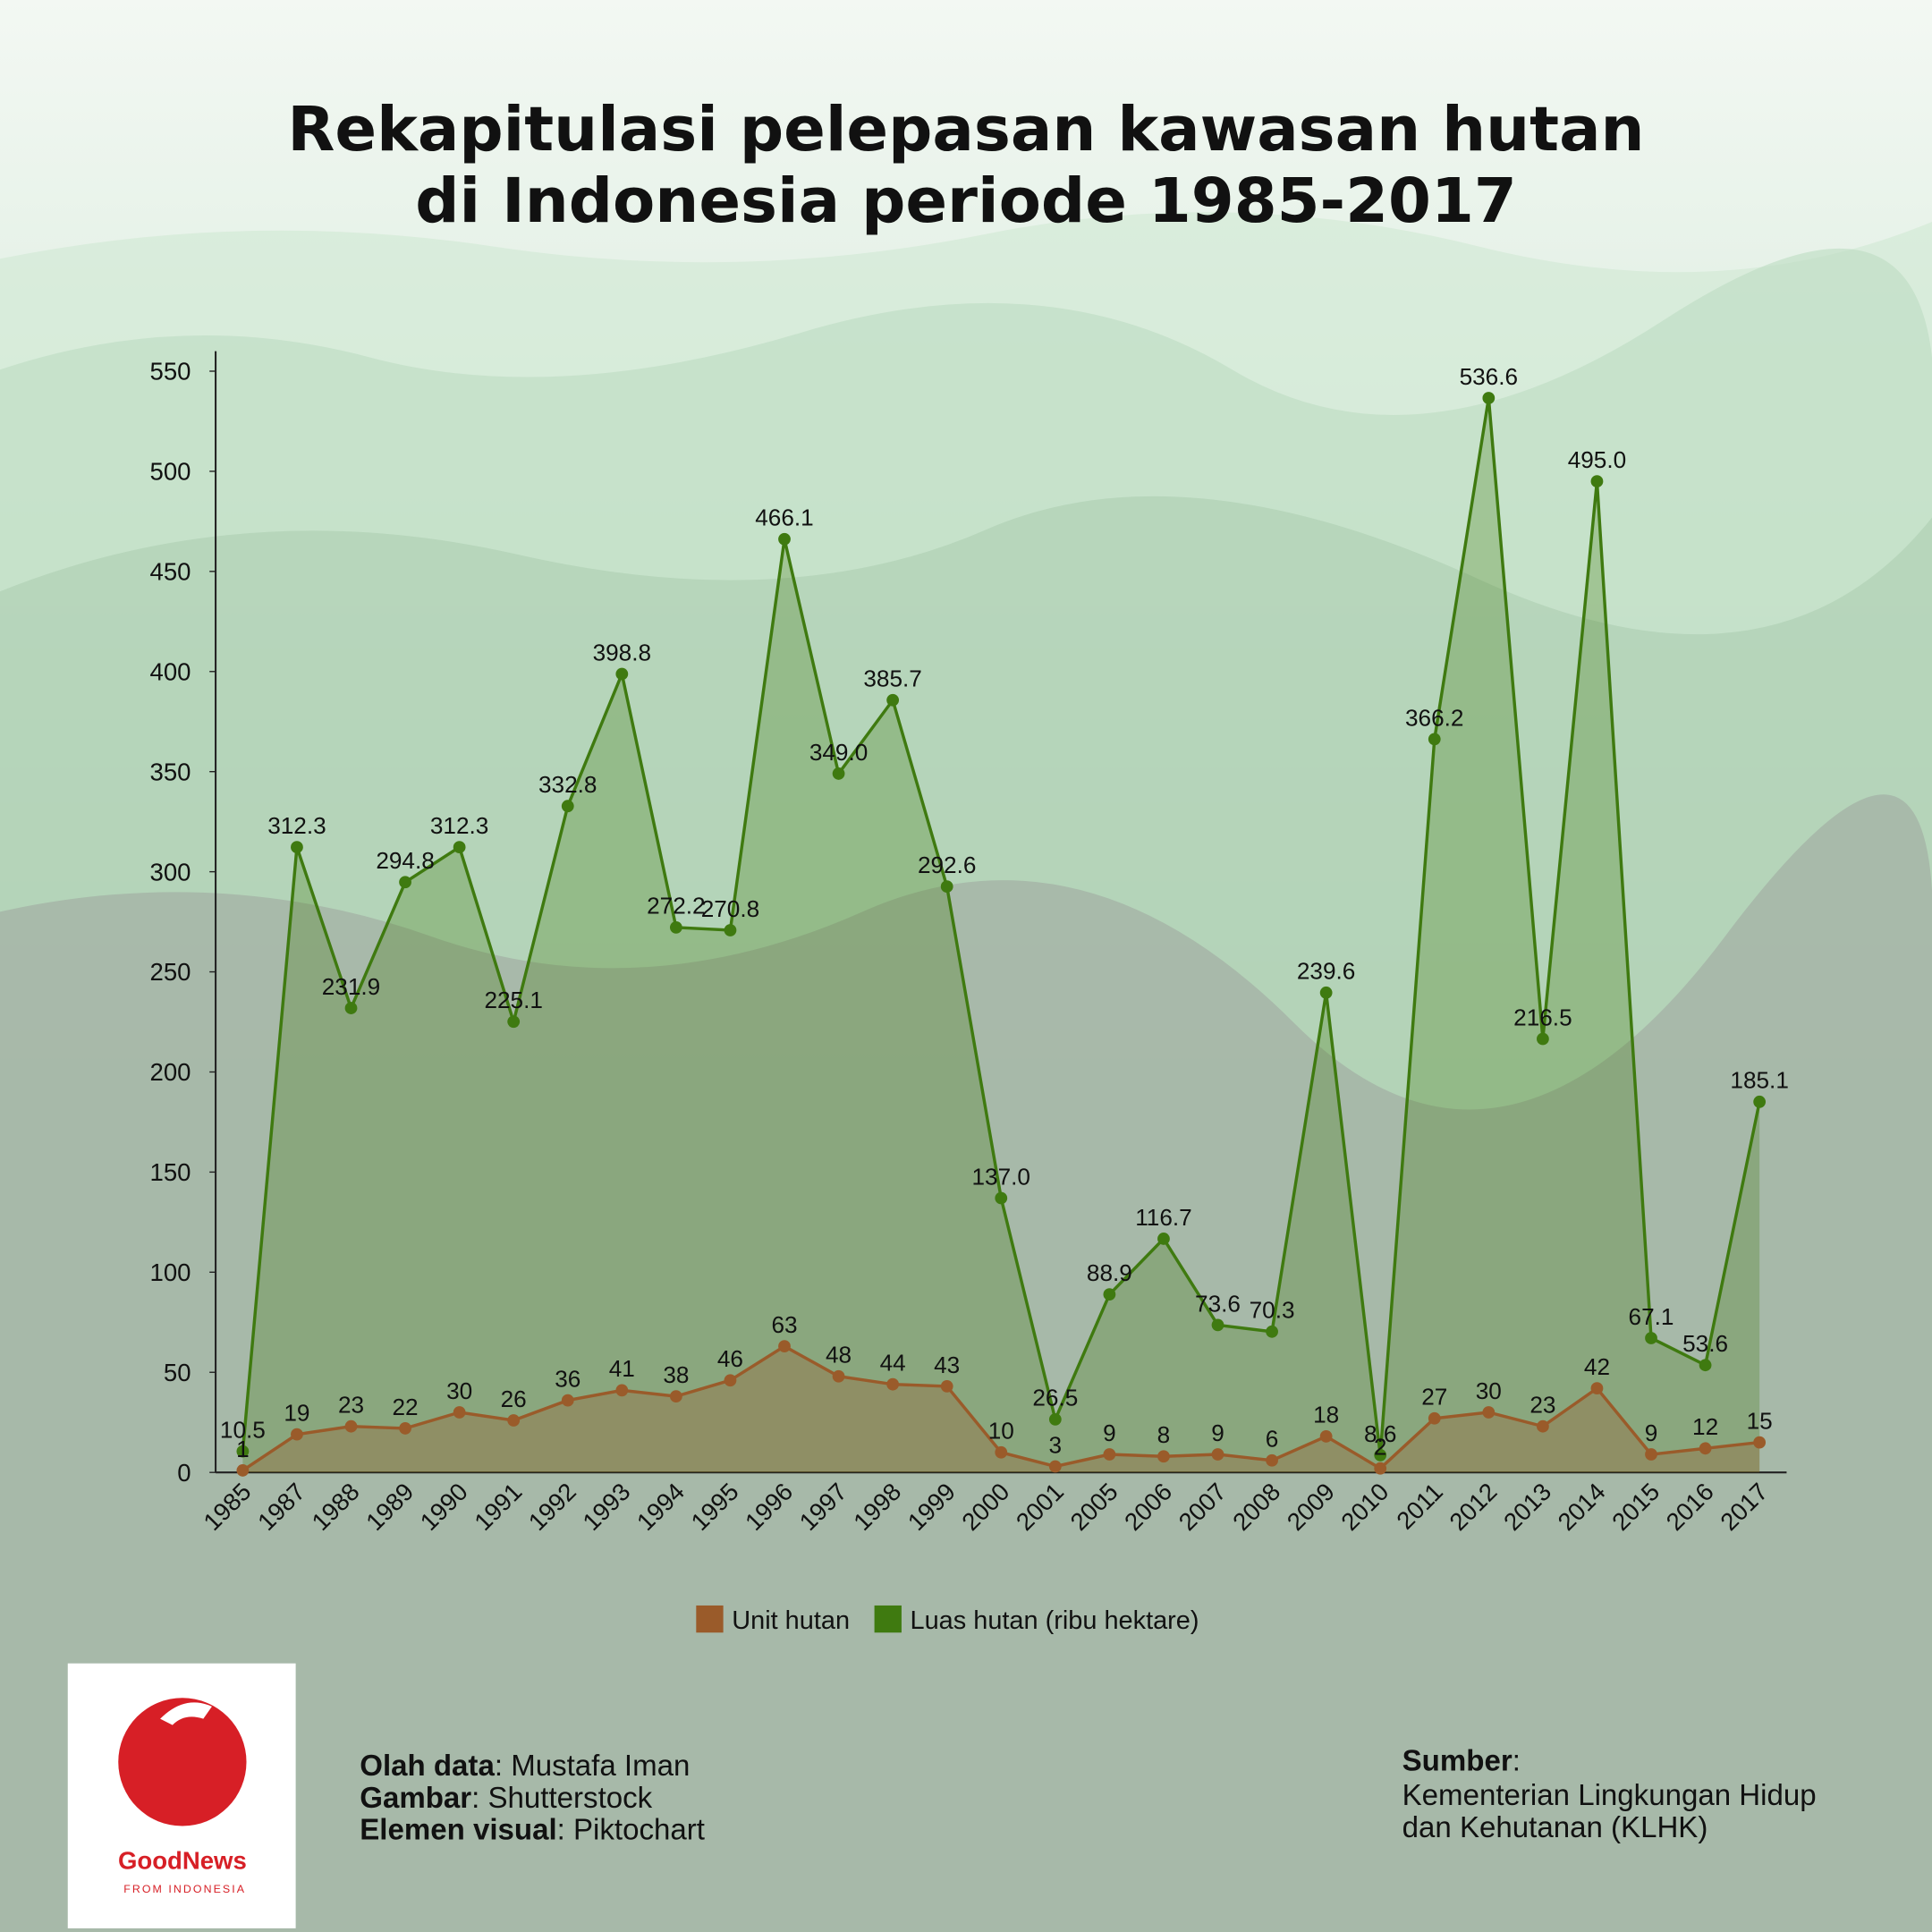 The height and width of the screenshot is (1932, 1932). Describe the element at coordinates (1055, 1620) in the screenshot. I see `legend-label: Luas hutan (ribu hektare)` at that location.